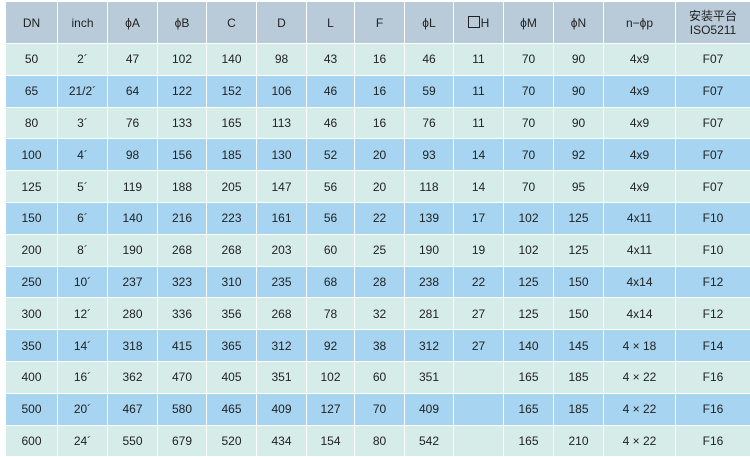 The image size is (750, 457). Describe the element at coordinates (579, 187) in the screenshot. I see `table-cell: 95` at that location.